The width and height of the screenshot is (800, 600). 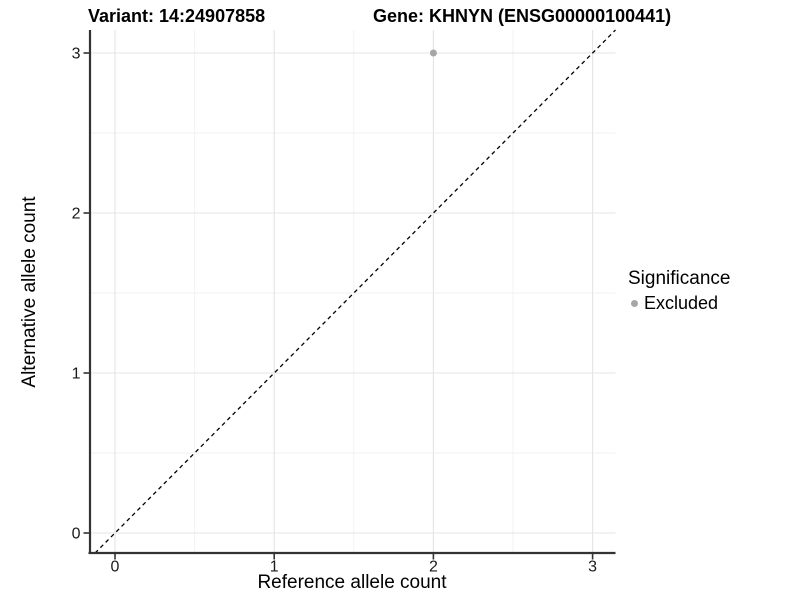 I want to click on y-tick-label: 2, so click(x=76, y=214).